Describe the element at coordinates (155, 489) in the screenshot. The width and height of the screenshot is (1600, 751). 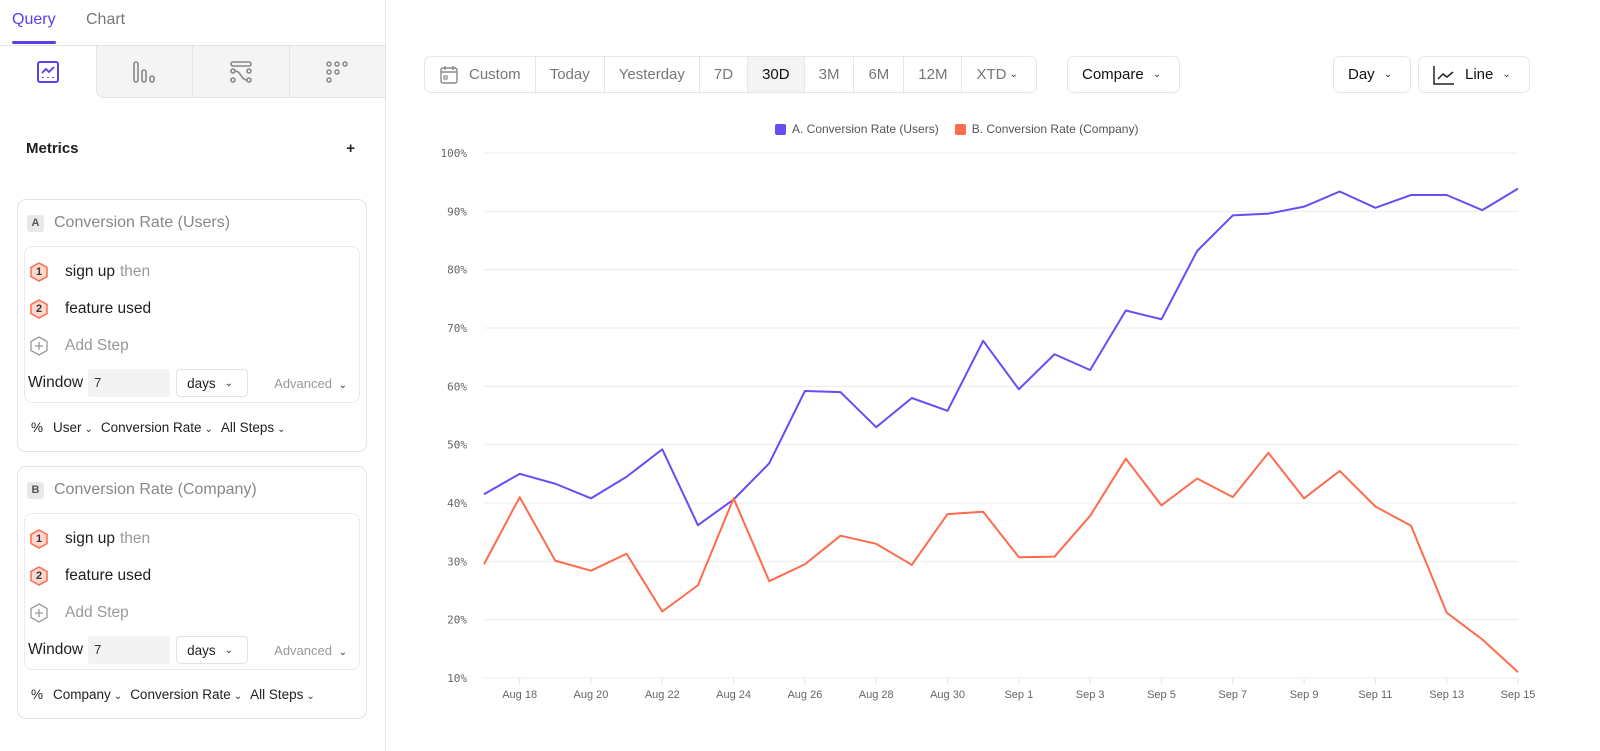
I see `metric-title: Conversion Rate (Company)` at that location.